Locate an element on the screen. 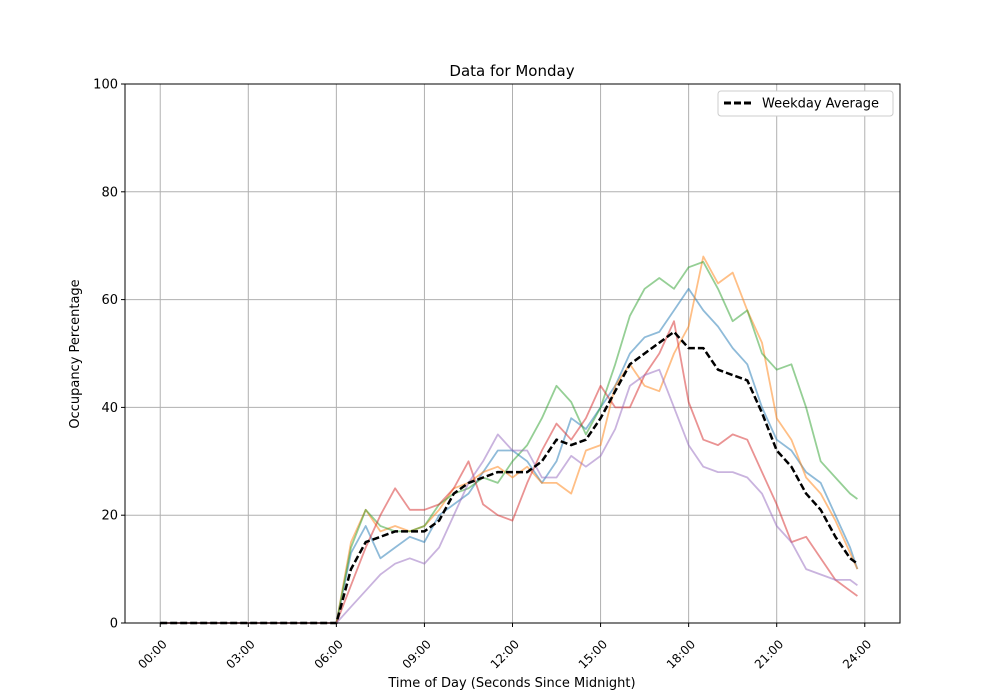 The height and width of the screenshot is (700, 1000). x-tick-label: 06:00 is located at coordinates (329, 654).